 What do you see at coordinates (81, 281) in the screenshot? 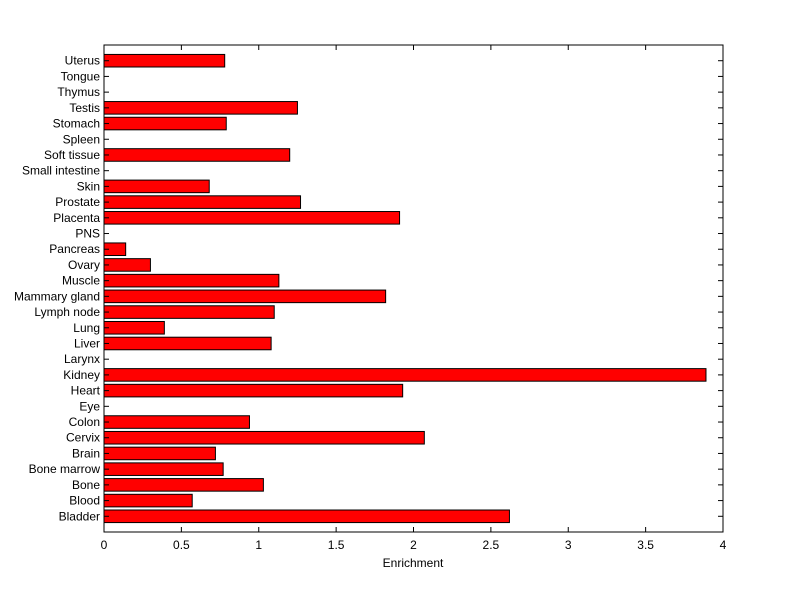
I see `y-tick-label: Muscle` at bounding box center [81, 281].